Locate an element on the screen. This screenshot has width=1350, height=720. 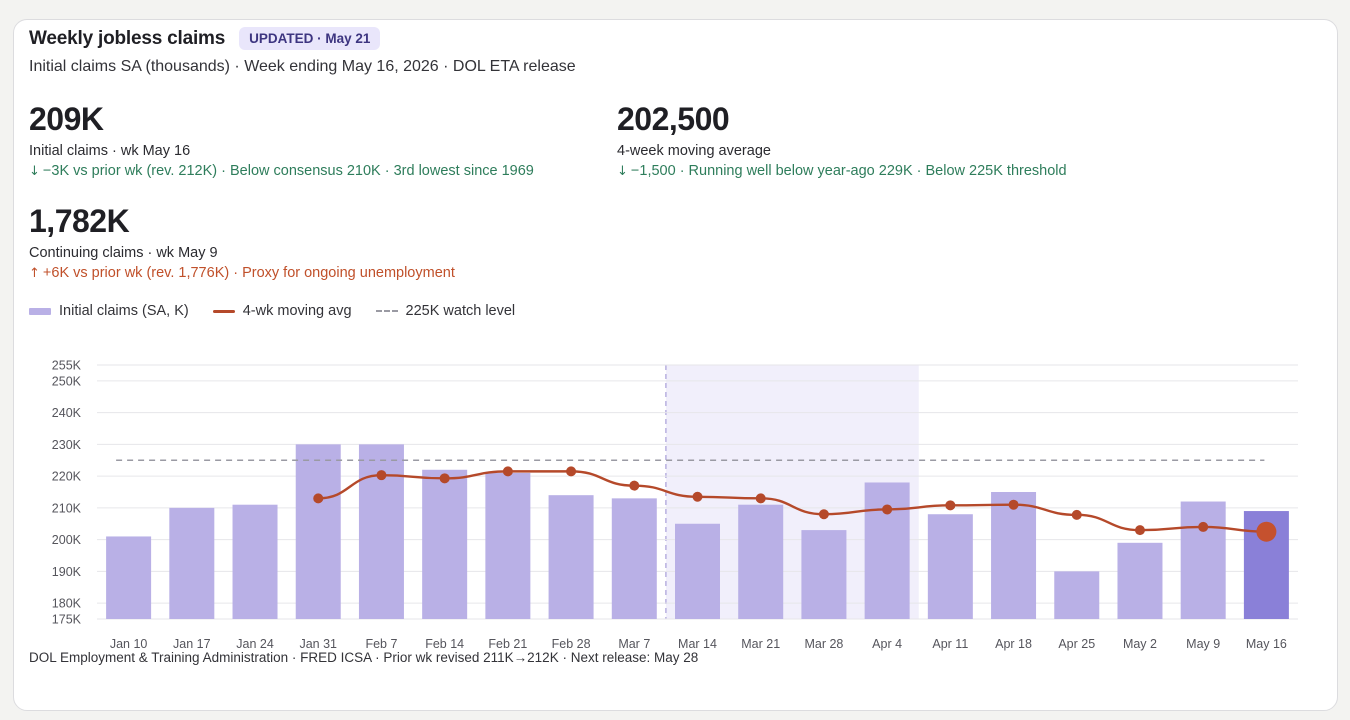
x-tick-label: Mar 21 is located at coordinates (760, 644).